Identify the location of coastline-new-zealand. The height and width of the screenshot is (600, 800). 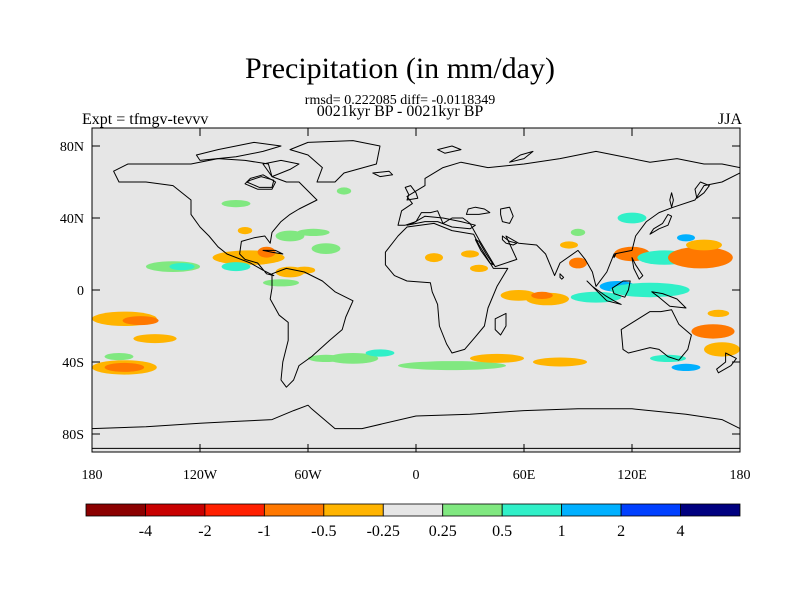
(726, 363).